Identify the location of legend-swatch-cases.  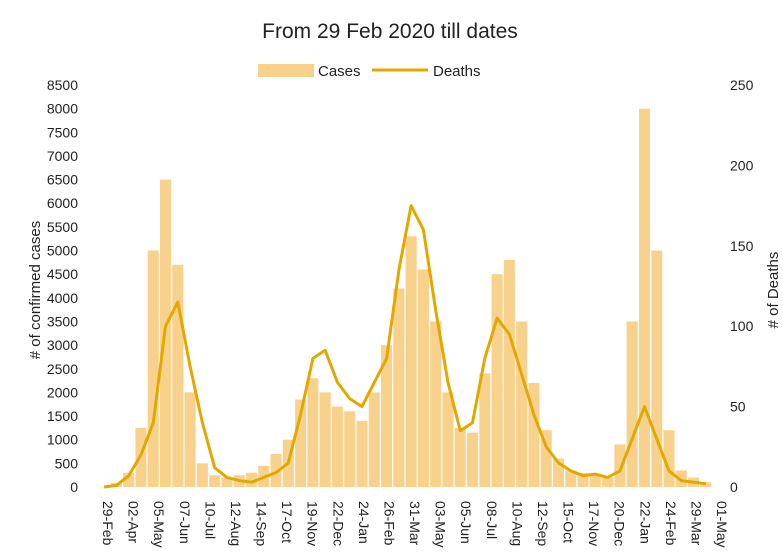
(286, 70).